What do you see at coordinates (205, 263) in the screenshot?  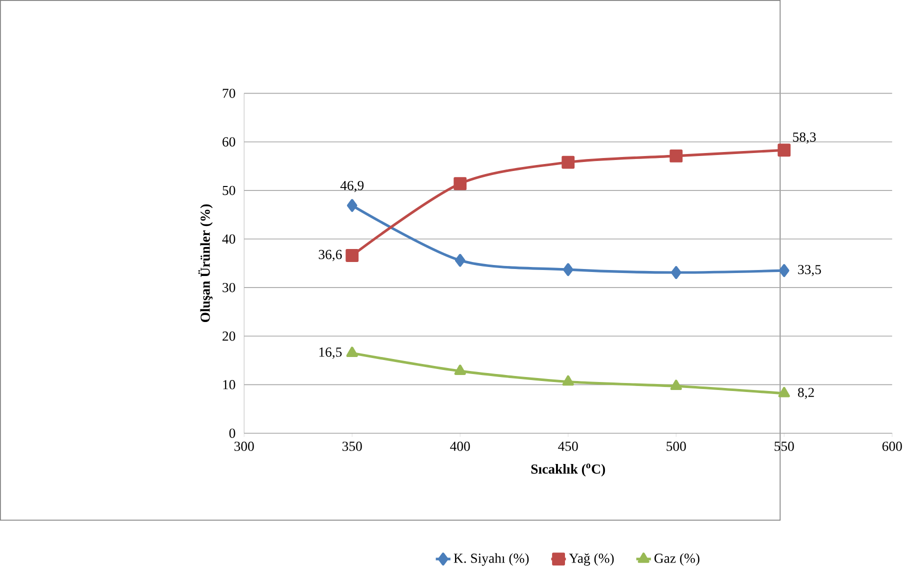 I see `y-axis-title: Oluşan Ürünler (%)` at bounding box center [205, 263].